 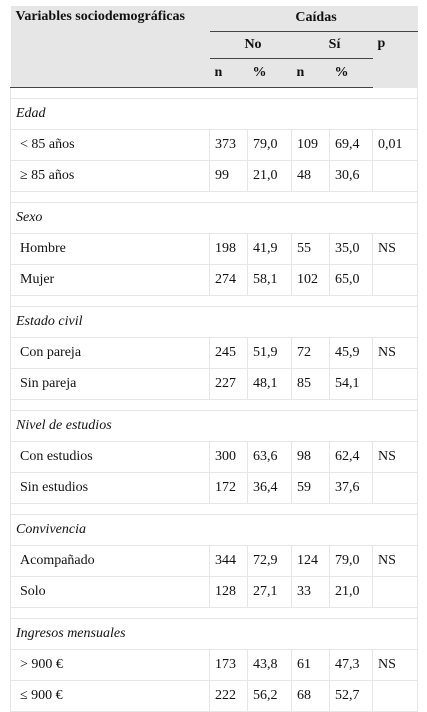 I want to click on table-row: Con pareja 245 51,9 72 45,9 NS, so click(x=214, y=352).